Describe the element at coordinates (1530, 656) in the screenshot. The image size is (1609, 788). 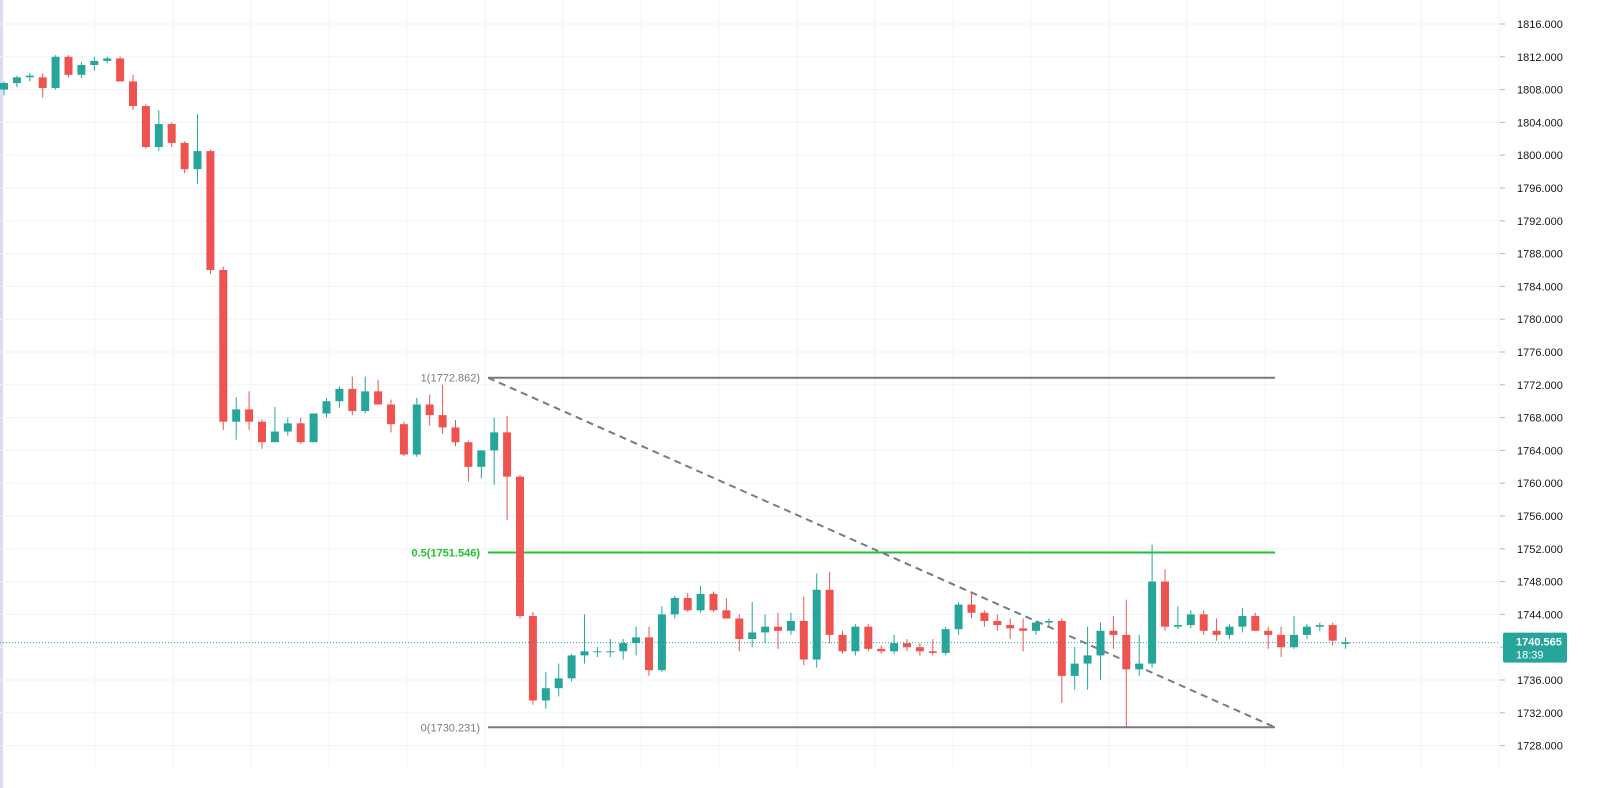
I see `price-badge-countdown: 18:39` at that location.